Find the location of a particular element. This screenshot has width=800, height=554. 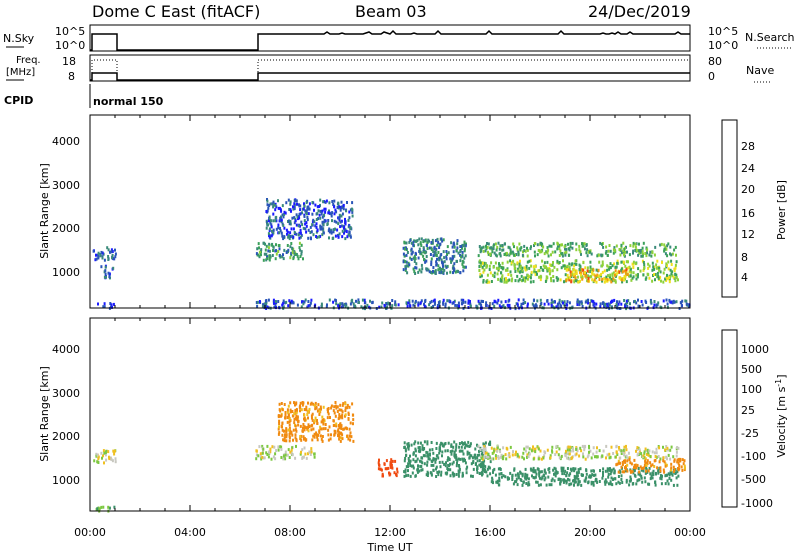

power-cbar-tick-20: 20 is located at coordinates (748, 189).